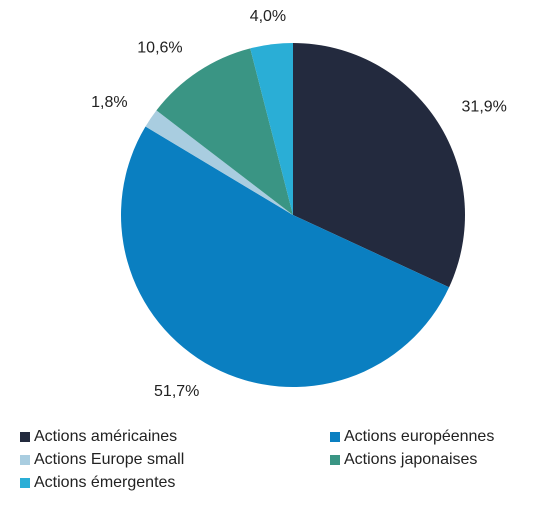  What do you see at coordinates (419, 436) in the screenshot?
I see `legend-label: Actions européennes` at bounding box center [419, 436].